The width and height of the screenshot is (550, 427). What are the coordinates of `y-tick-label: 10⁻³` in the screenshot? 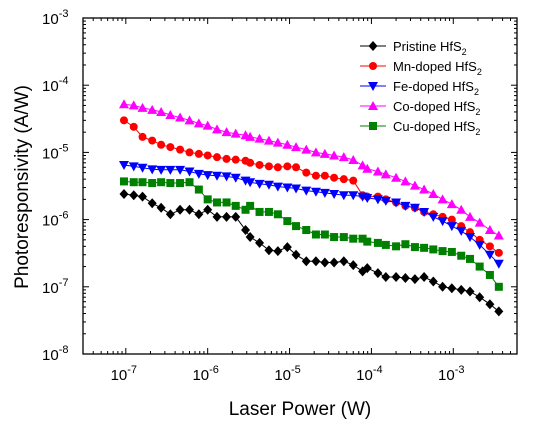 It's located at (55, 18).